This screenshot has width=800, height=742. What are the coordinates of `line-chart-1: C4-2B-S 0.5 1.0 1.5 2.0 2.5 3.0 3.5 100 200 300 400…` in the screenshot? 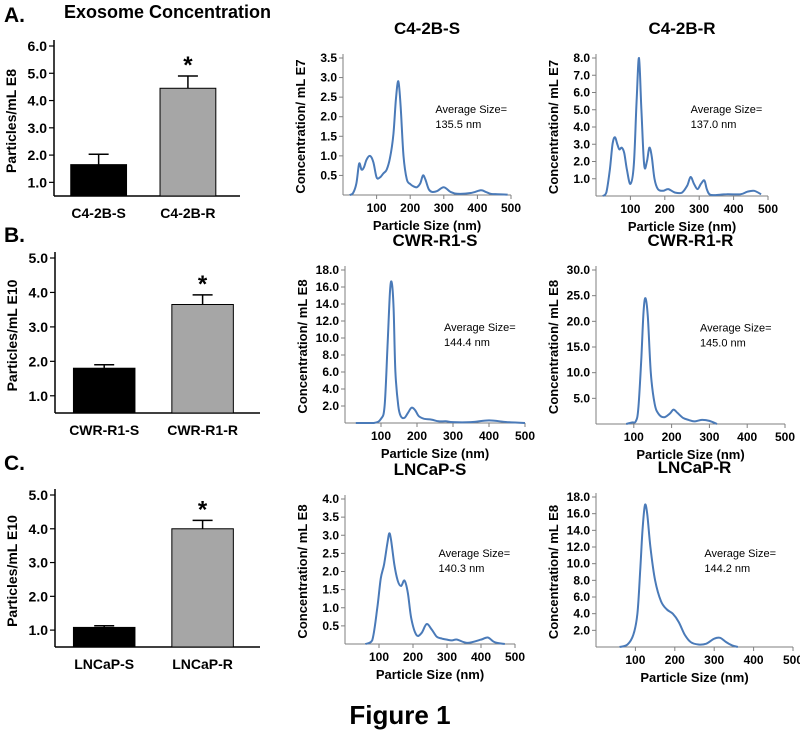 It's located at (407, 126).